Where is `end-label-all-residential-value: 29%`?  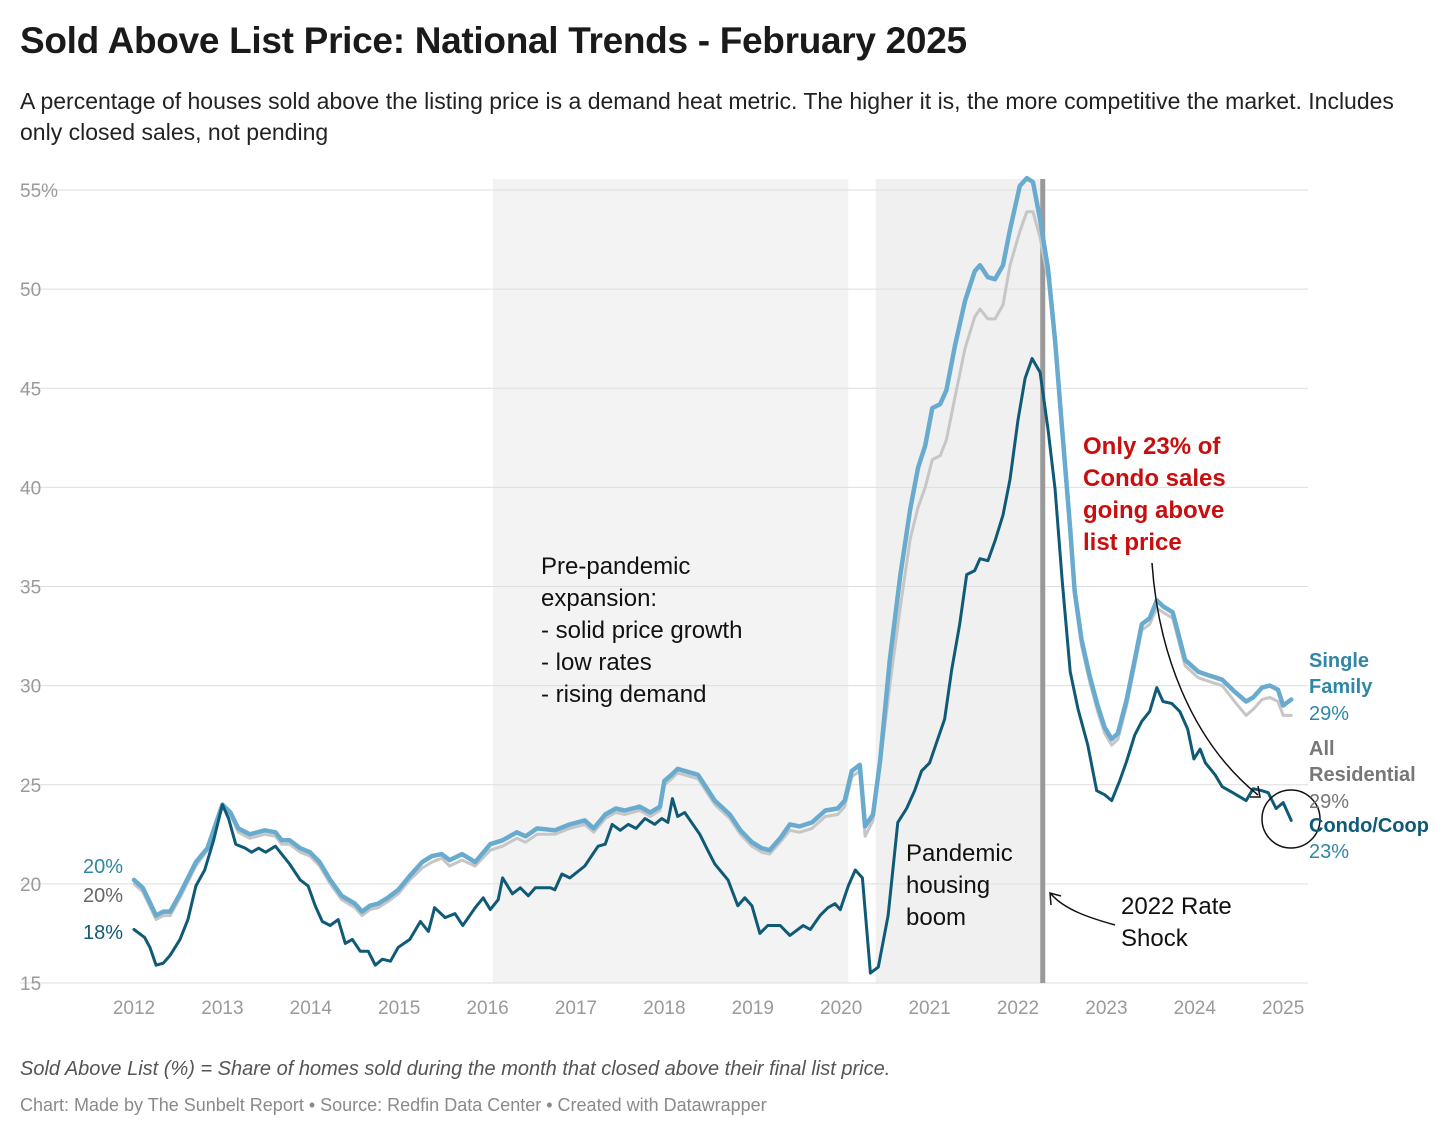 end-label-all-residential-value: 29% is located at coordinates (1329, 802).